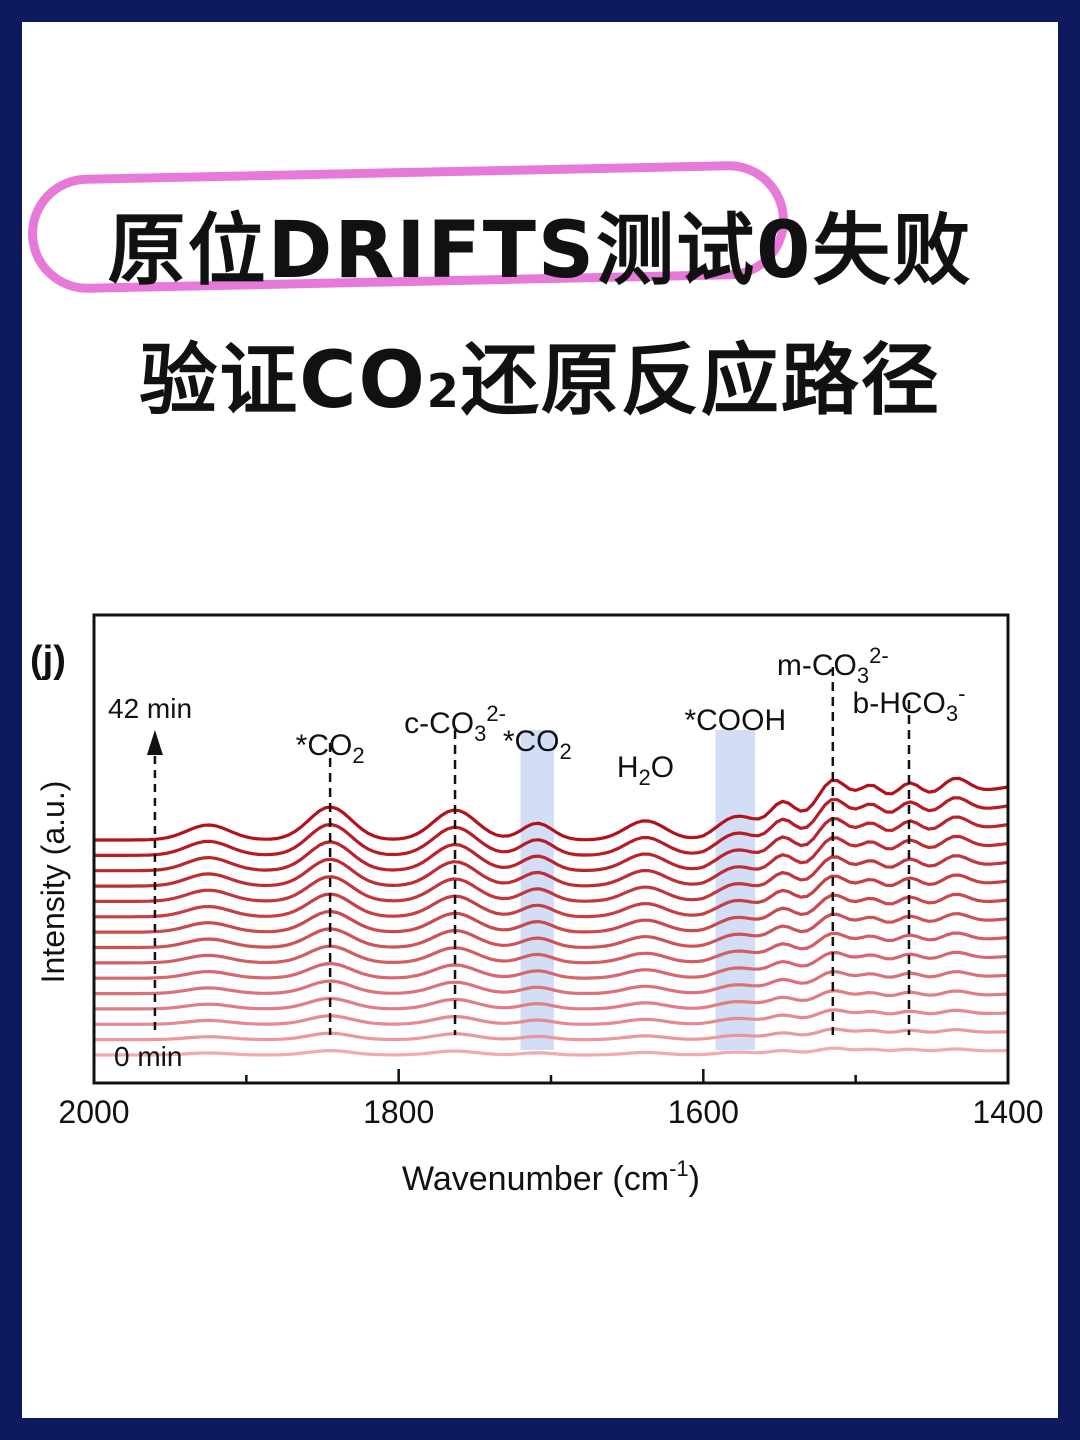  Describe the element at coordinates (700, 381) in the screenshot. I see `headline-line-2-b: 还原反应路径` at that location.